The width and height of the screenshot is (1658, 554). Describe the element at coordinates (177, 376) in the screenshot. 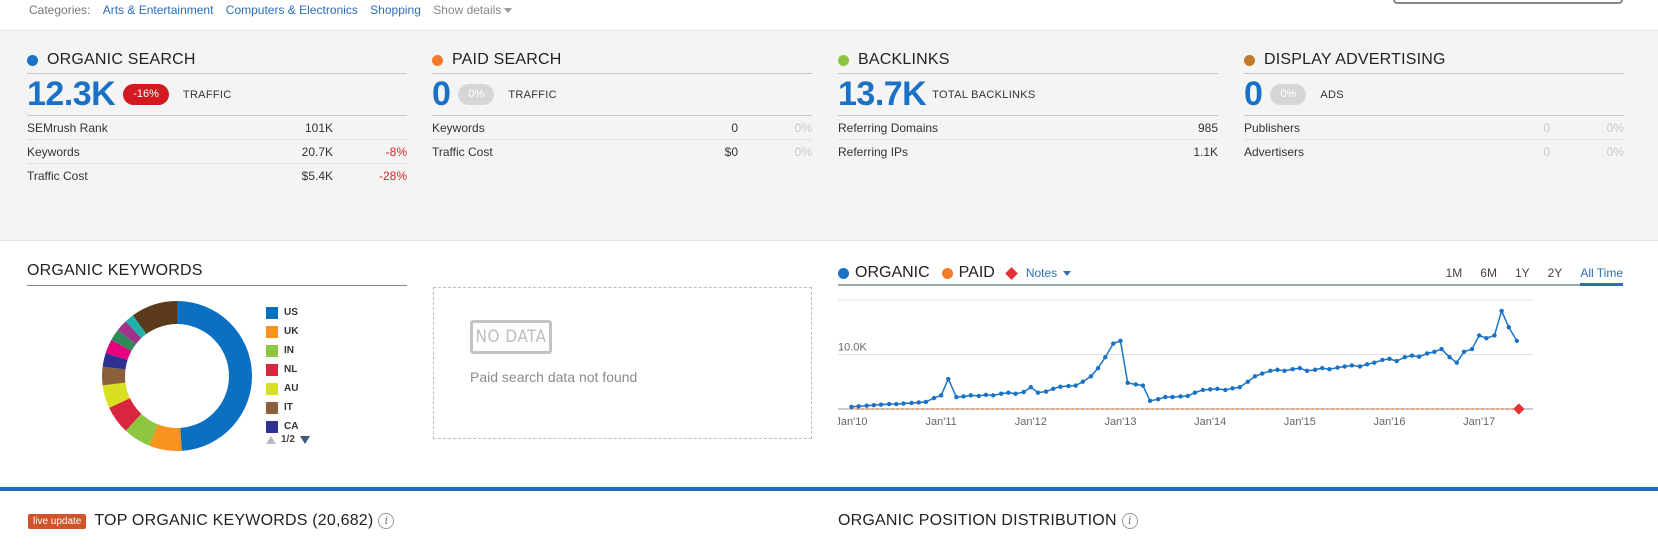

I see `organic-keywords-donut` at that location.